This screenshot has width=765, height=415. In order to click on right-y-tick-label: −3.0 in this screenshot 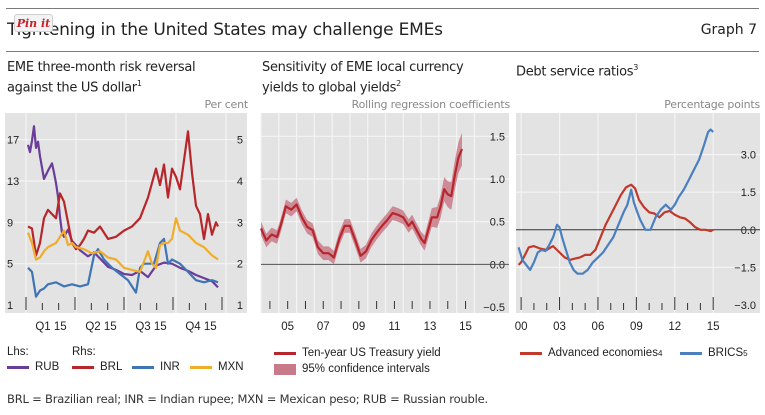, I will do `click(745, 306)`.